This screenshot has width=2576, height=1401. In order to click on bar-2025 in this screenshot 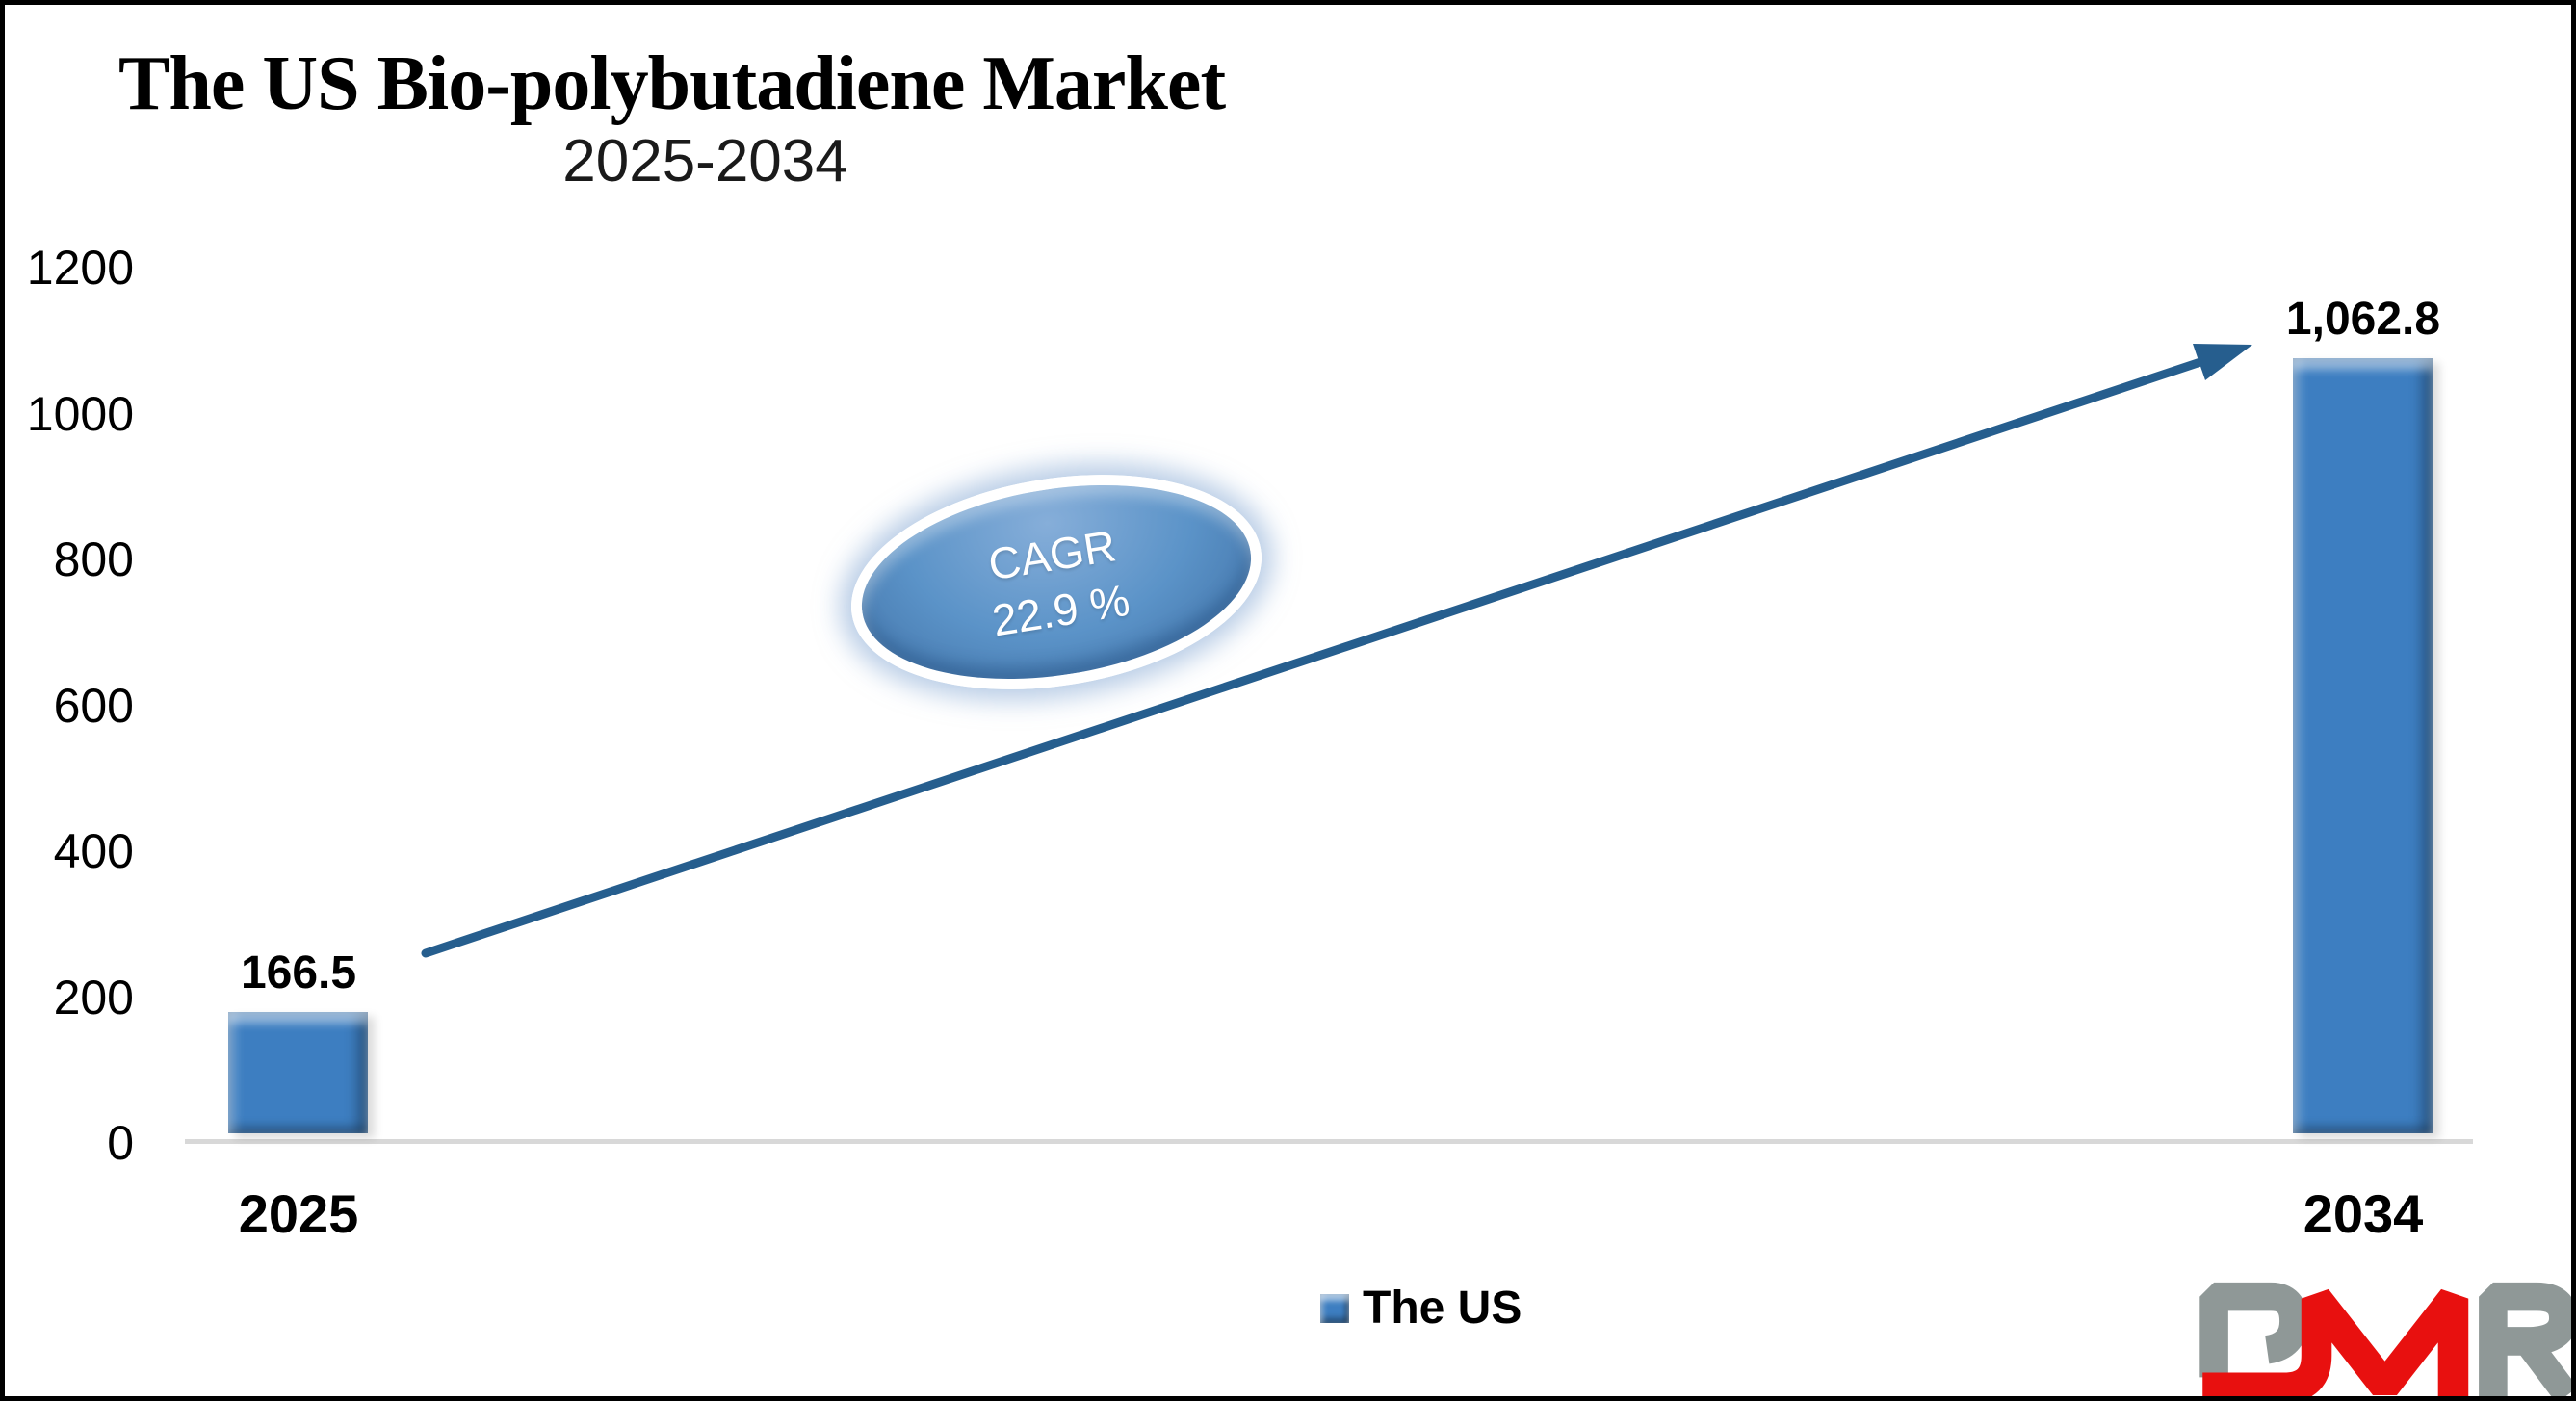, I will do `click(298, 1072)`.